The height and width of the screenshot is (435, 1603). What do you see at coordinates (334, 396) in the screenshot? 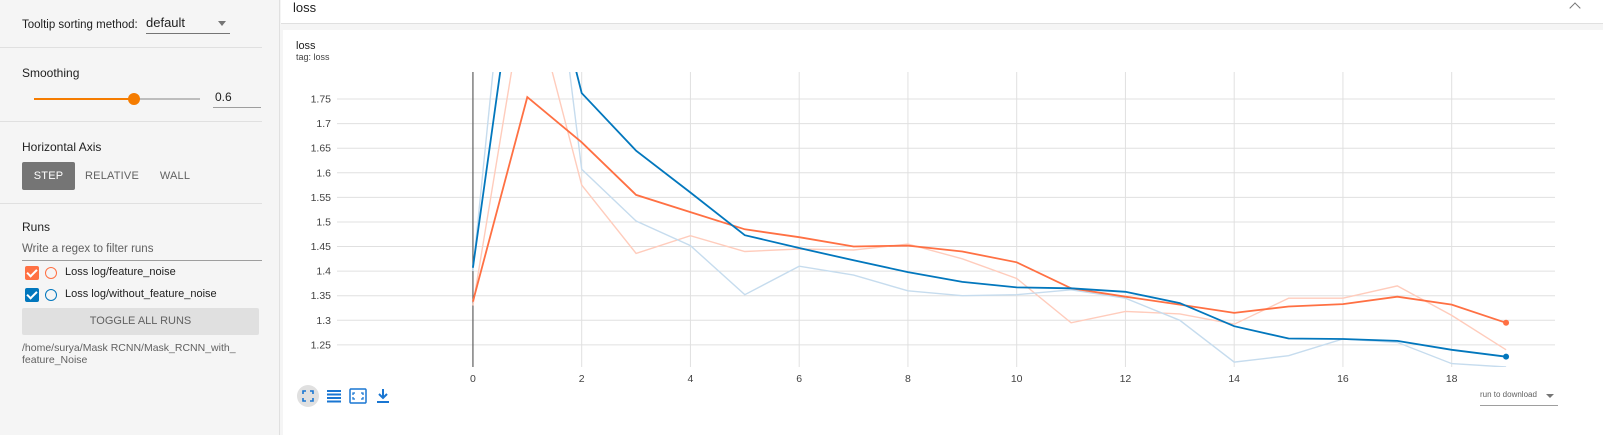
I see `data-table-icon` at bounding box center [334, 396].